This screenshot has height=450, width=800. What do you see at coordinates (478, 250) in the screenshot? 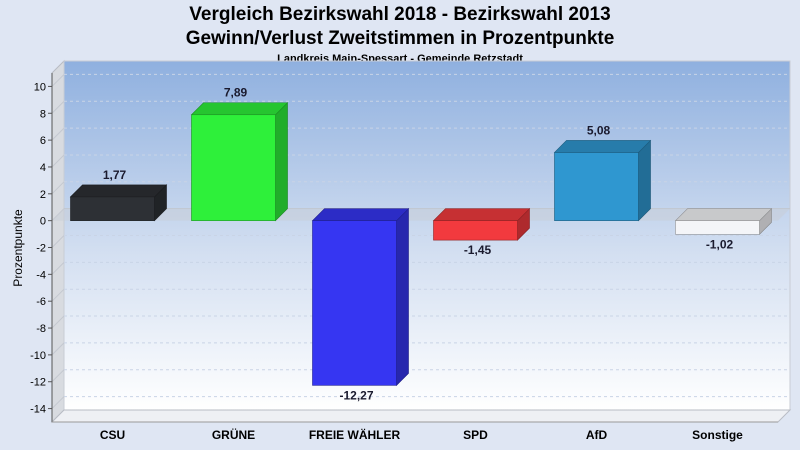
I see `data-label: -1,45` at bounding box center [478, 250].